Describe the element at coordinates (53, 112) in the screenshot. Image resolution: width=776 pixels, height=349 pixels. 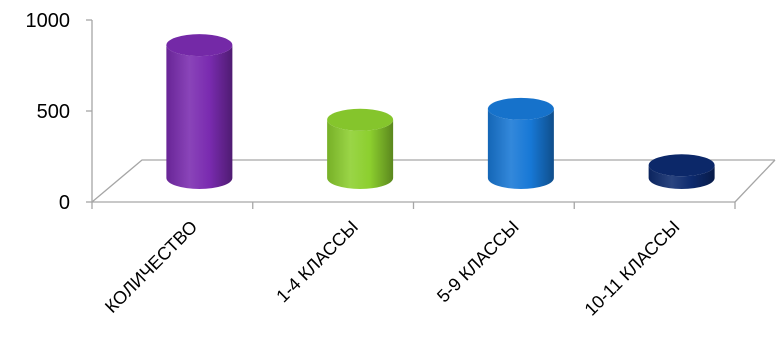
I see `y-tick-label: 500` at that location.